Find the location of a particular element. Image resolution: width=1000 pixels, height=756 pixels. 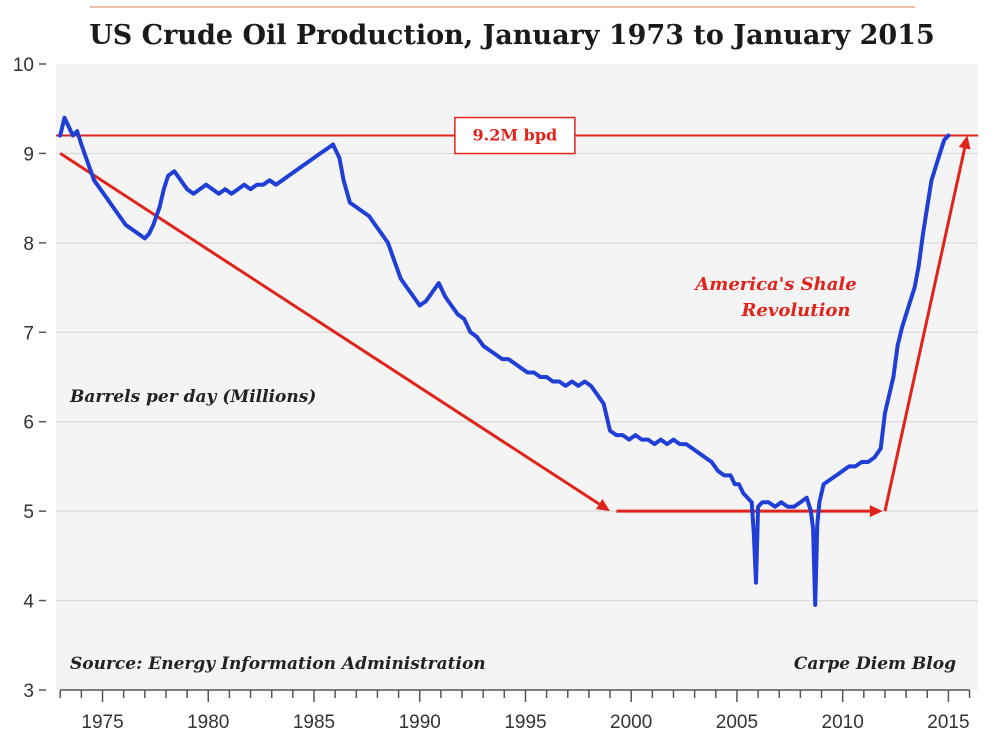

shale-label-line1: America's Shale is located at coordinates (774, 284).